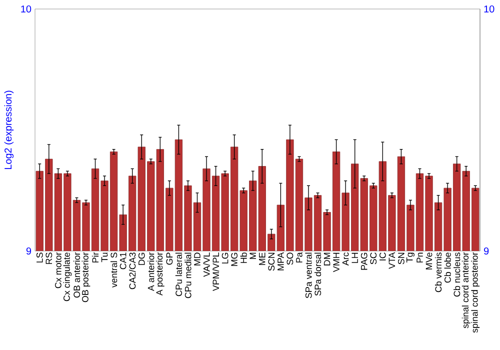 The height and width of the screenshot is (350, 500). What do you see at coordinates (327, 259) in the screenshot?
I see `x-tick-label: DM` at bounding box center [327, 259].